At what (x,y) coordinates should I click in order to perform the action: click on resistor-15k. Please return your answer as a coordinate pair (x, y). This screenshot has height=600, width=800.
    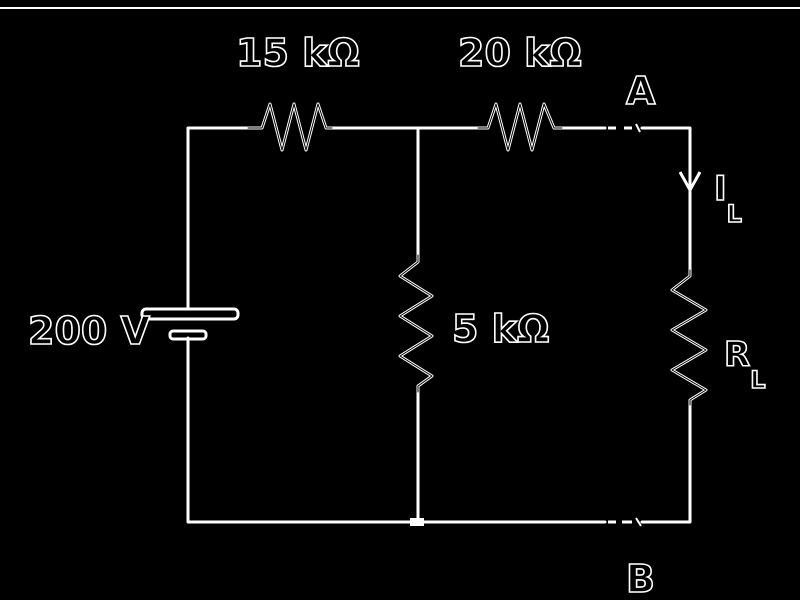
    Looking at the image, I should click on (290, 127).